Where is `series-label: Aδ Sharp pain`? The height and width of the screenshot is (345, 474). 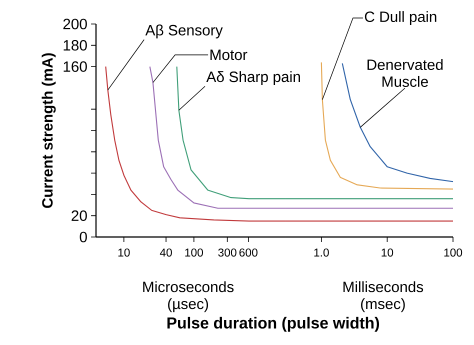
series-label: Aδ Sharp pain is located at coordinates (253, 78).